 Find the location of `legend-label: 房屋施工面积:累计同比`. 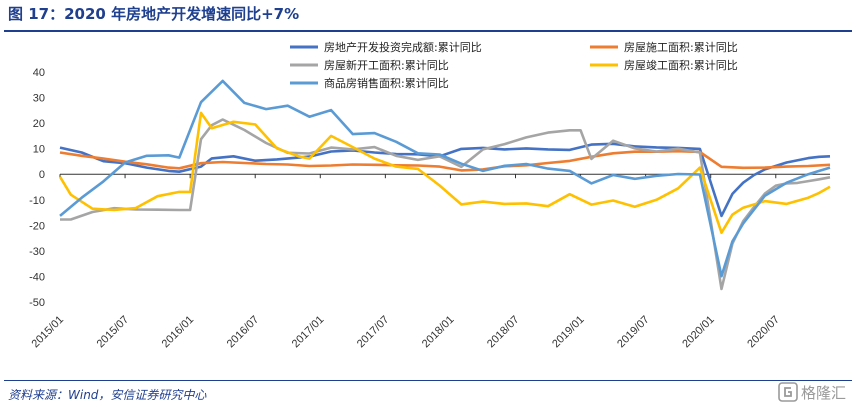

legend-label: 房屋施工面积:累计同比 is located at coordinates (681, 47).